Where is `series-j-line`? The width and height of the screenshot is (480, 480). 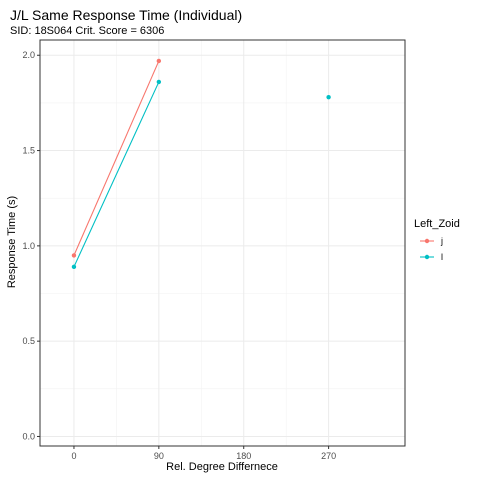 series-j-line is located at coordinates (116, 158).